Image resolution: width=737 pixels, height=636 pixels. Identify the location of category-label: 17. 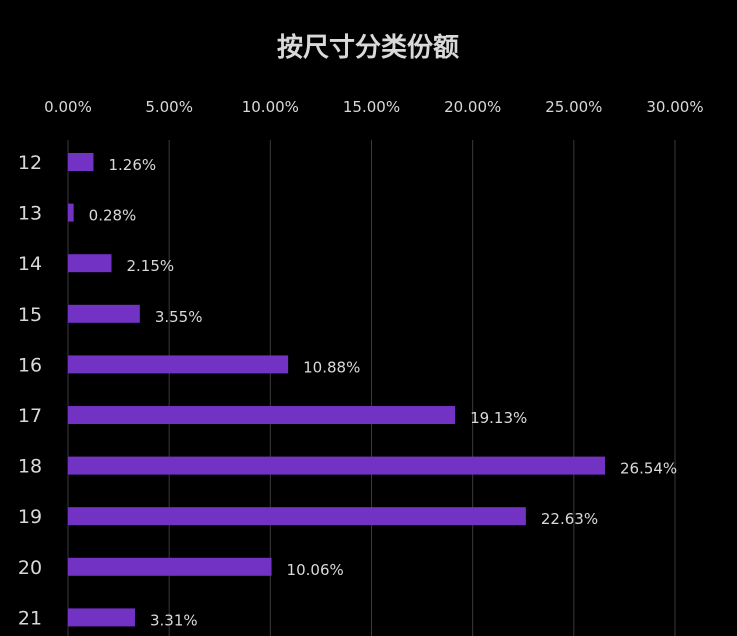
(30, 416).